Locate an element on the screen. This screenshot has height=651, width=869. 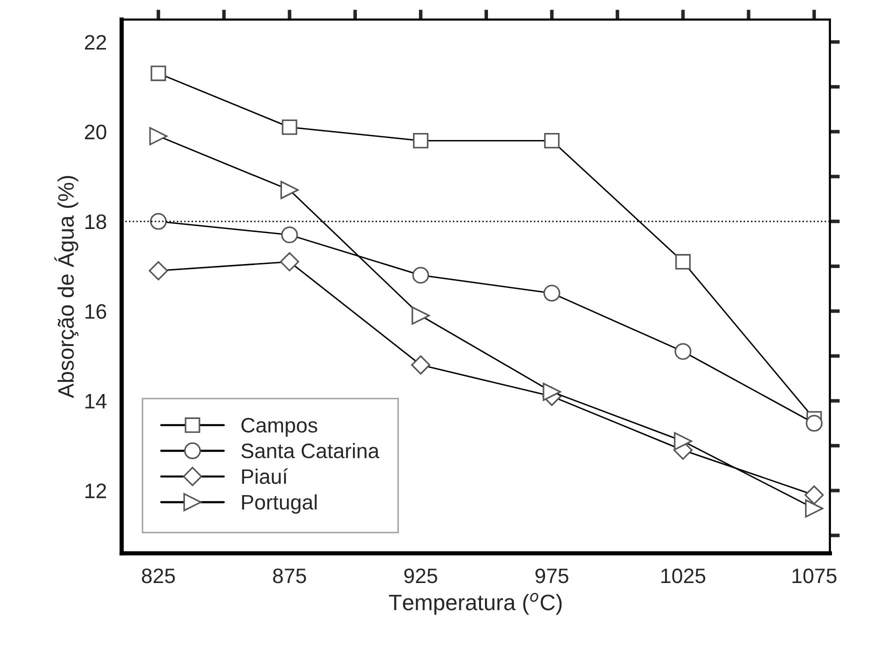
legend-label: Campos is located at coordinates (279, 427).